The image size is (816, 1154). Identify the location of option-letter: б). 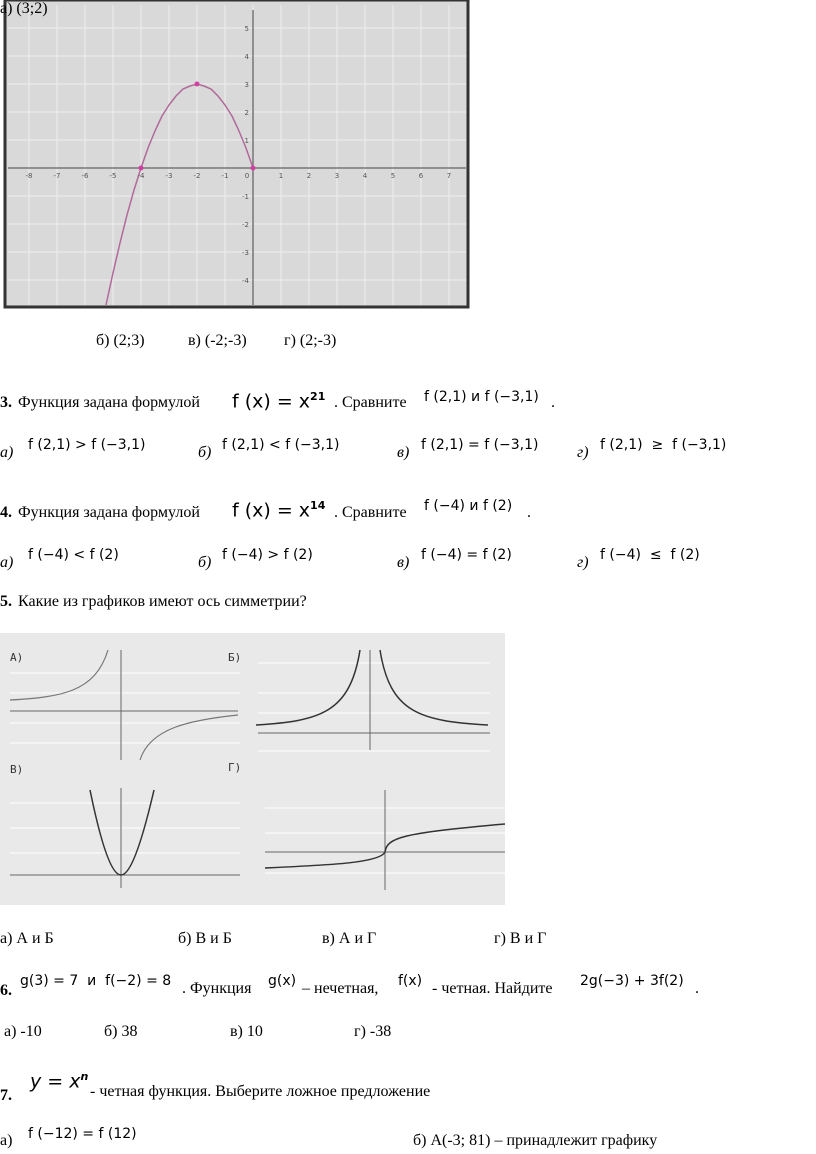
(205, 452).